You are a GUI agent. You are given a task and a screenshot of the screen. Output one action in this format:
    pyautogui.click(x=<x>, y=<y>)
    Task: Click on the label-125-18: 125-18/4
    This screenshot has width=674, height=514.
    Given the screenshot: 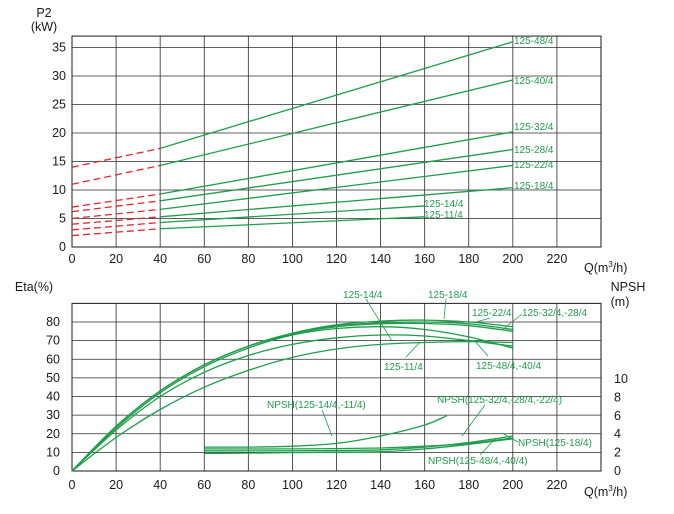 What is the action you would take?
    pyautogui.click(x=534, y=186)
    